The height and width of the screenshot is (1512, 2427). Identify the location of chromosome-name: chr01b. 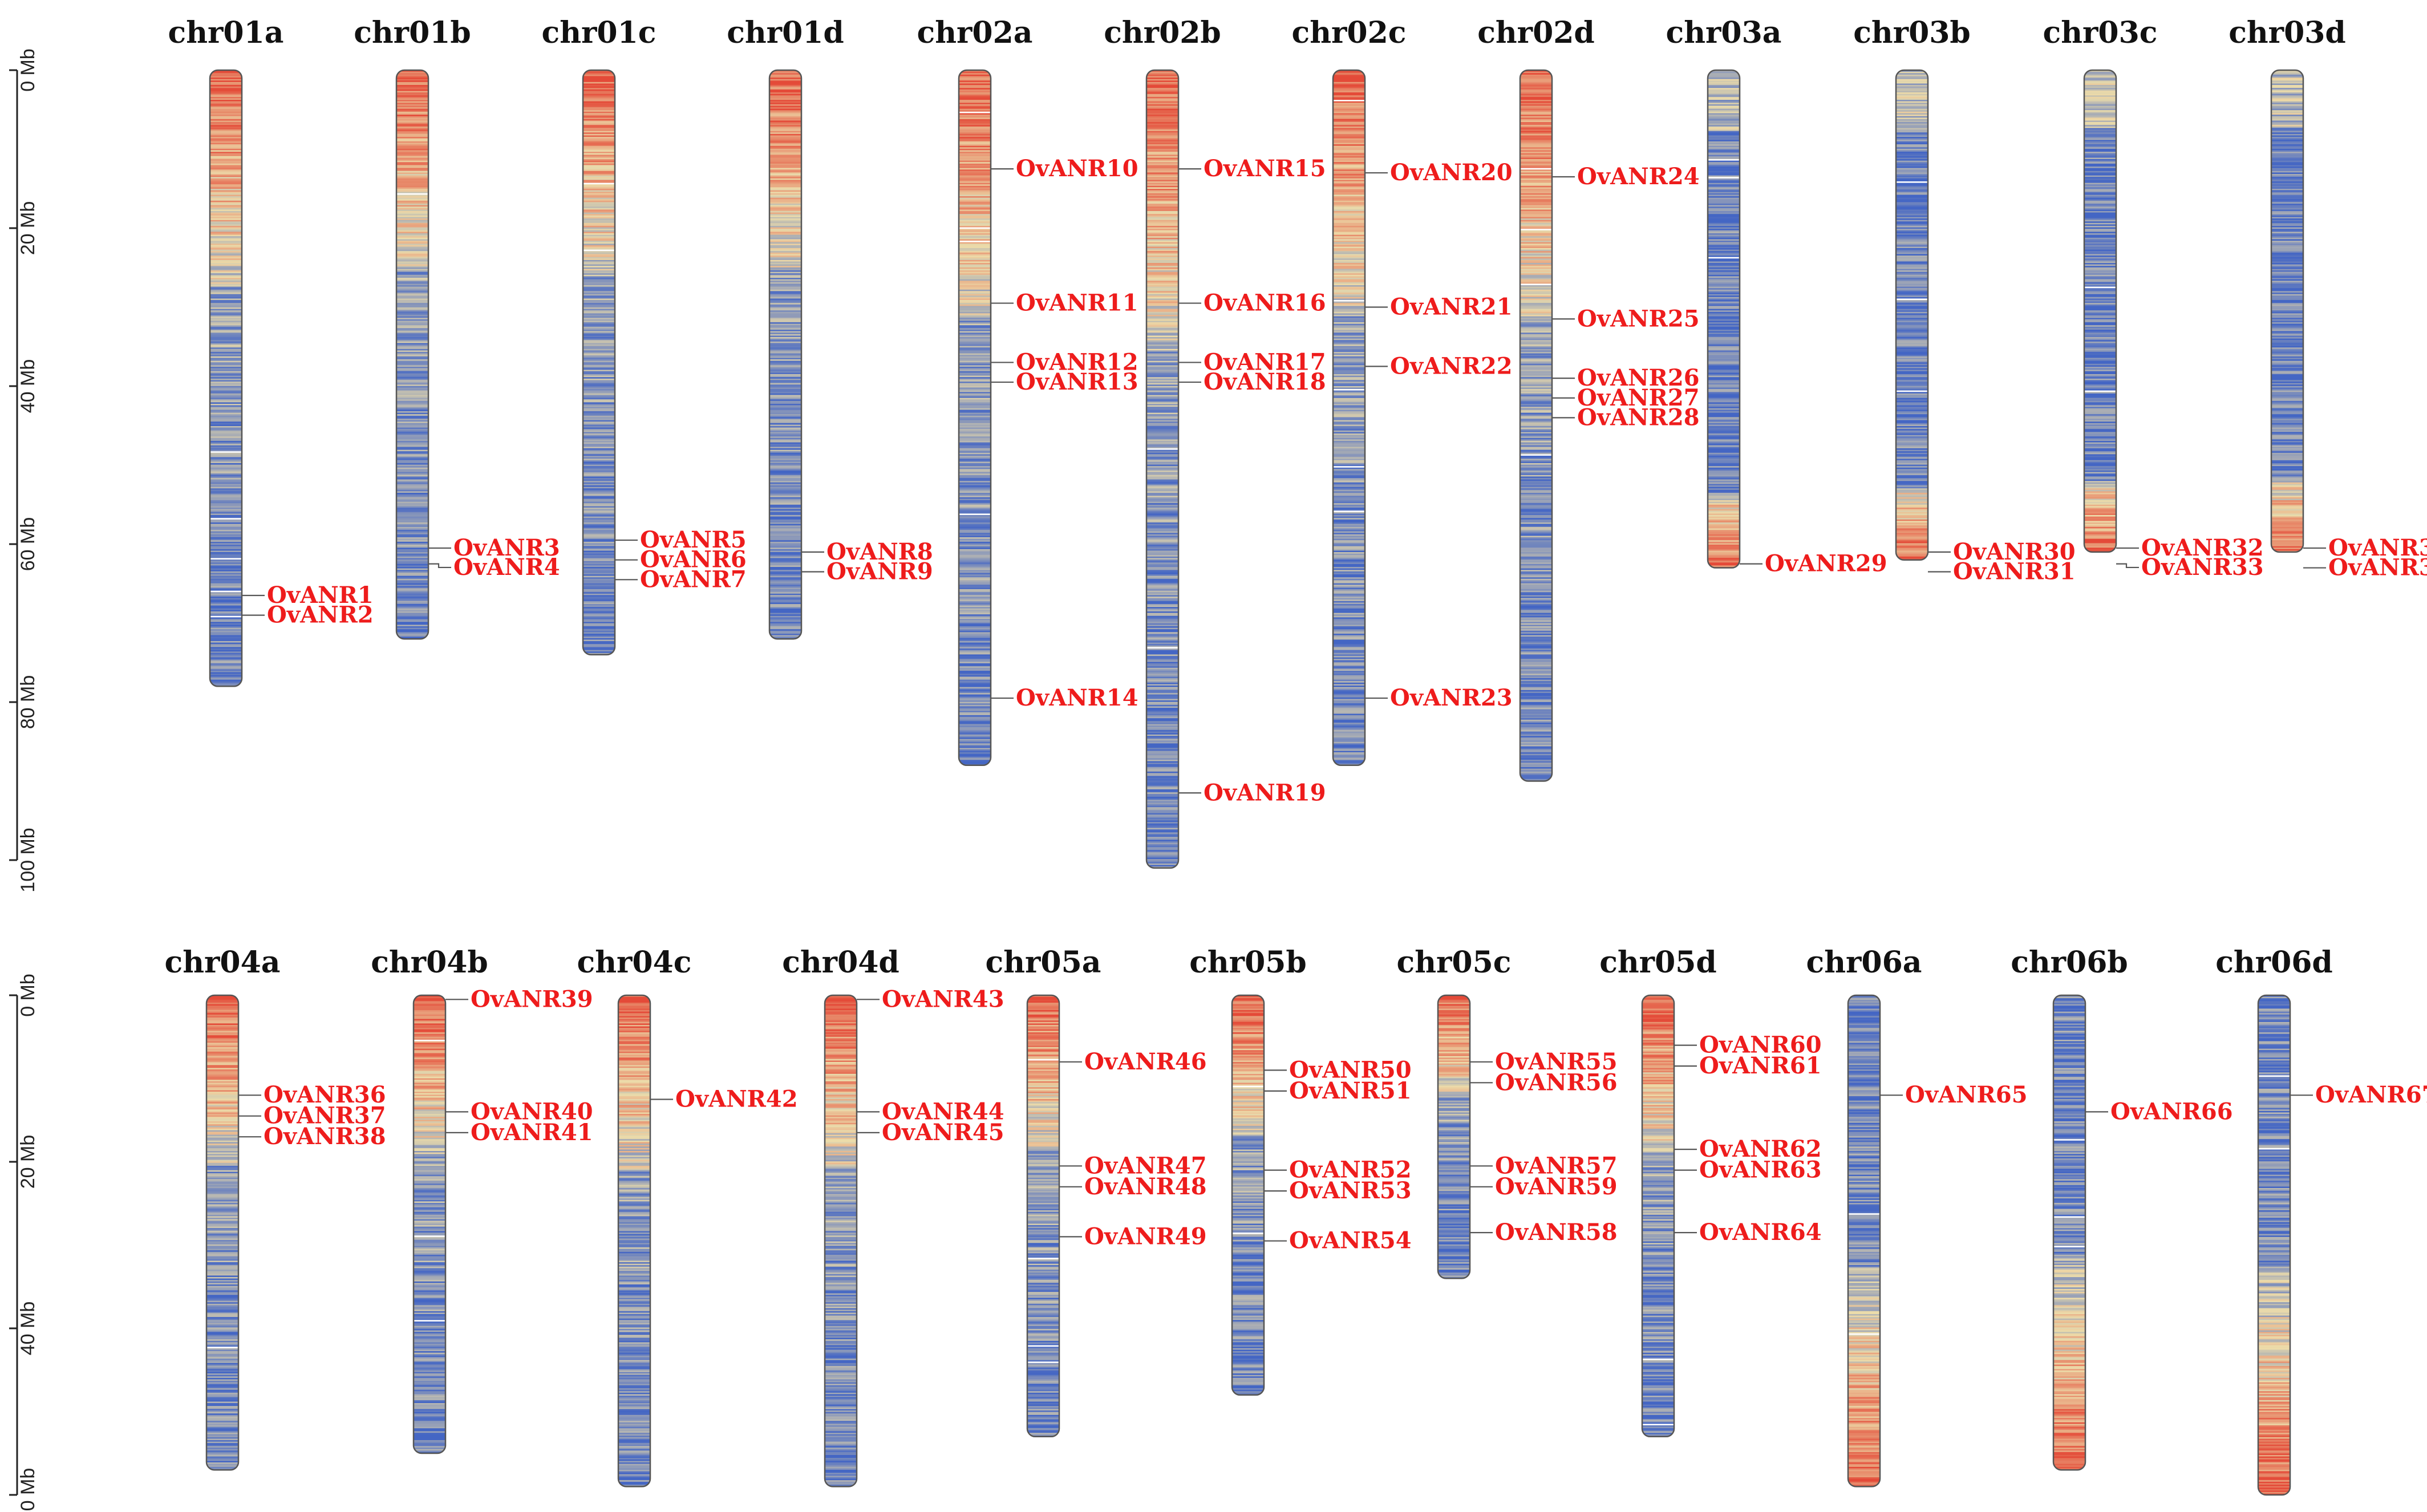
(413, 32).